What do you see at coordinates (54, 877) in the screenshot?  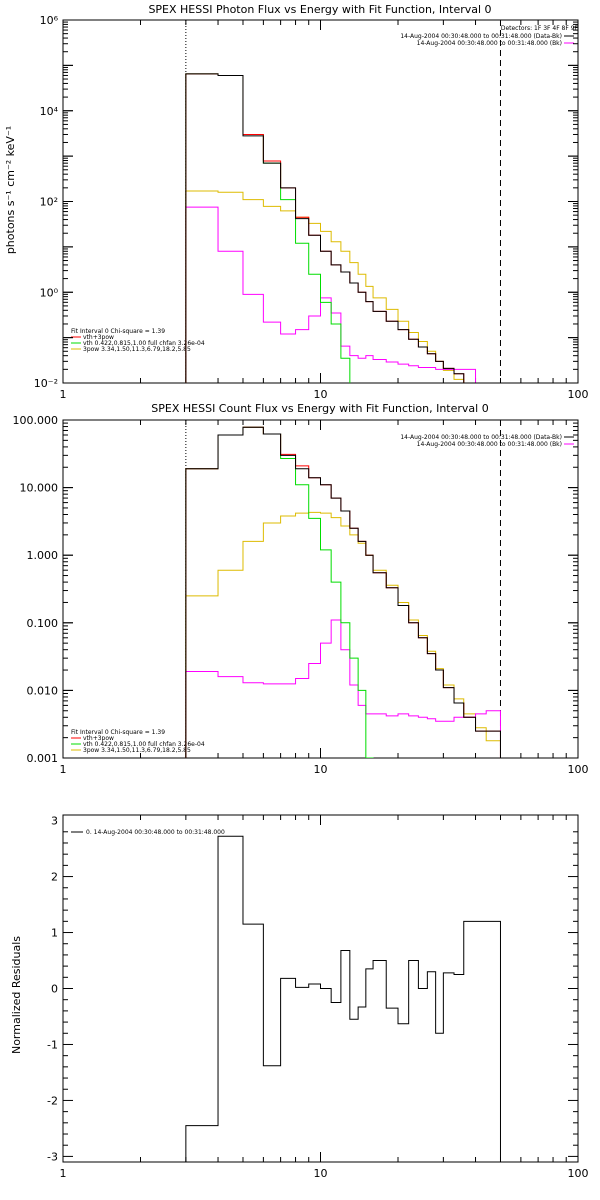 I see `y-tick-label: 2` at bounding box center [54, 877].